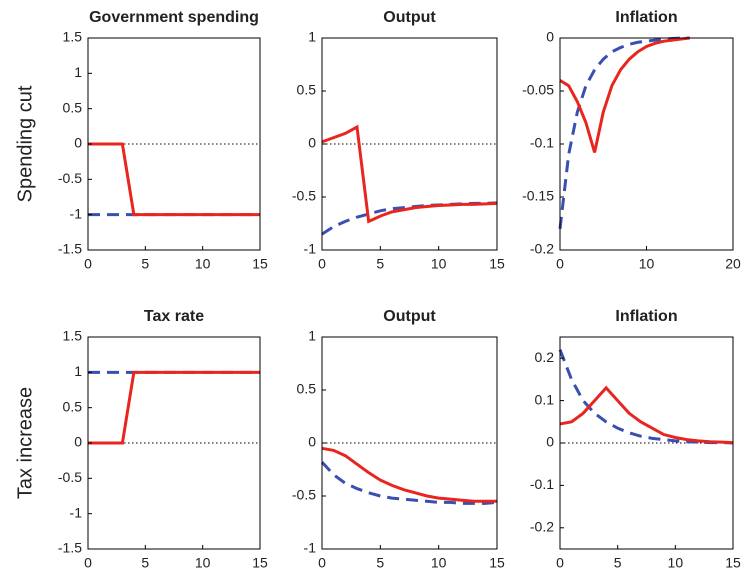 The height and width of the screenshot is (578, 746). I want to click on y-axis-label: Spending cut, so click(25, 143).